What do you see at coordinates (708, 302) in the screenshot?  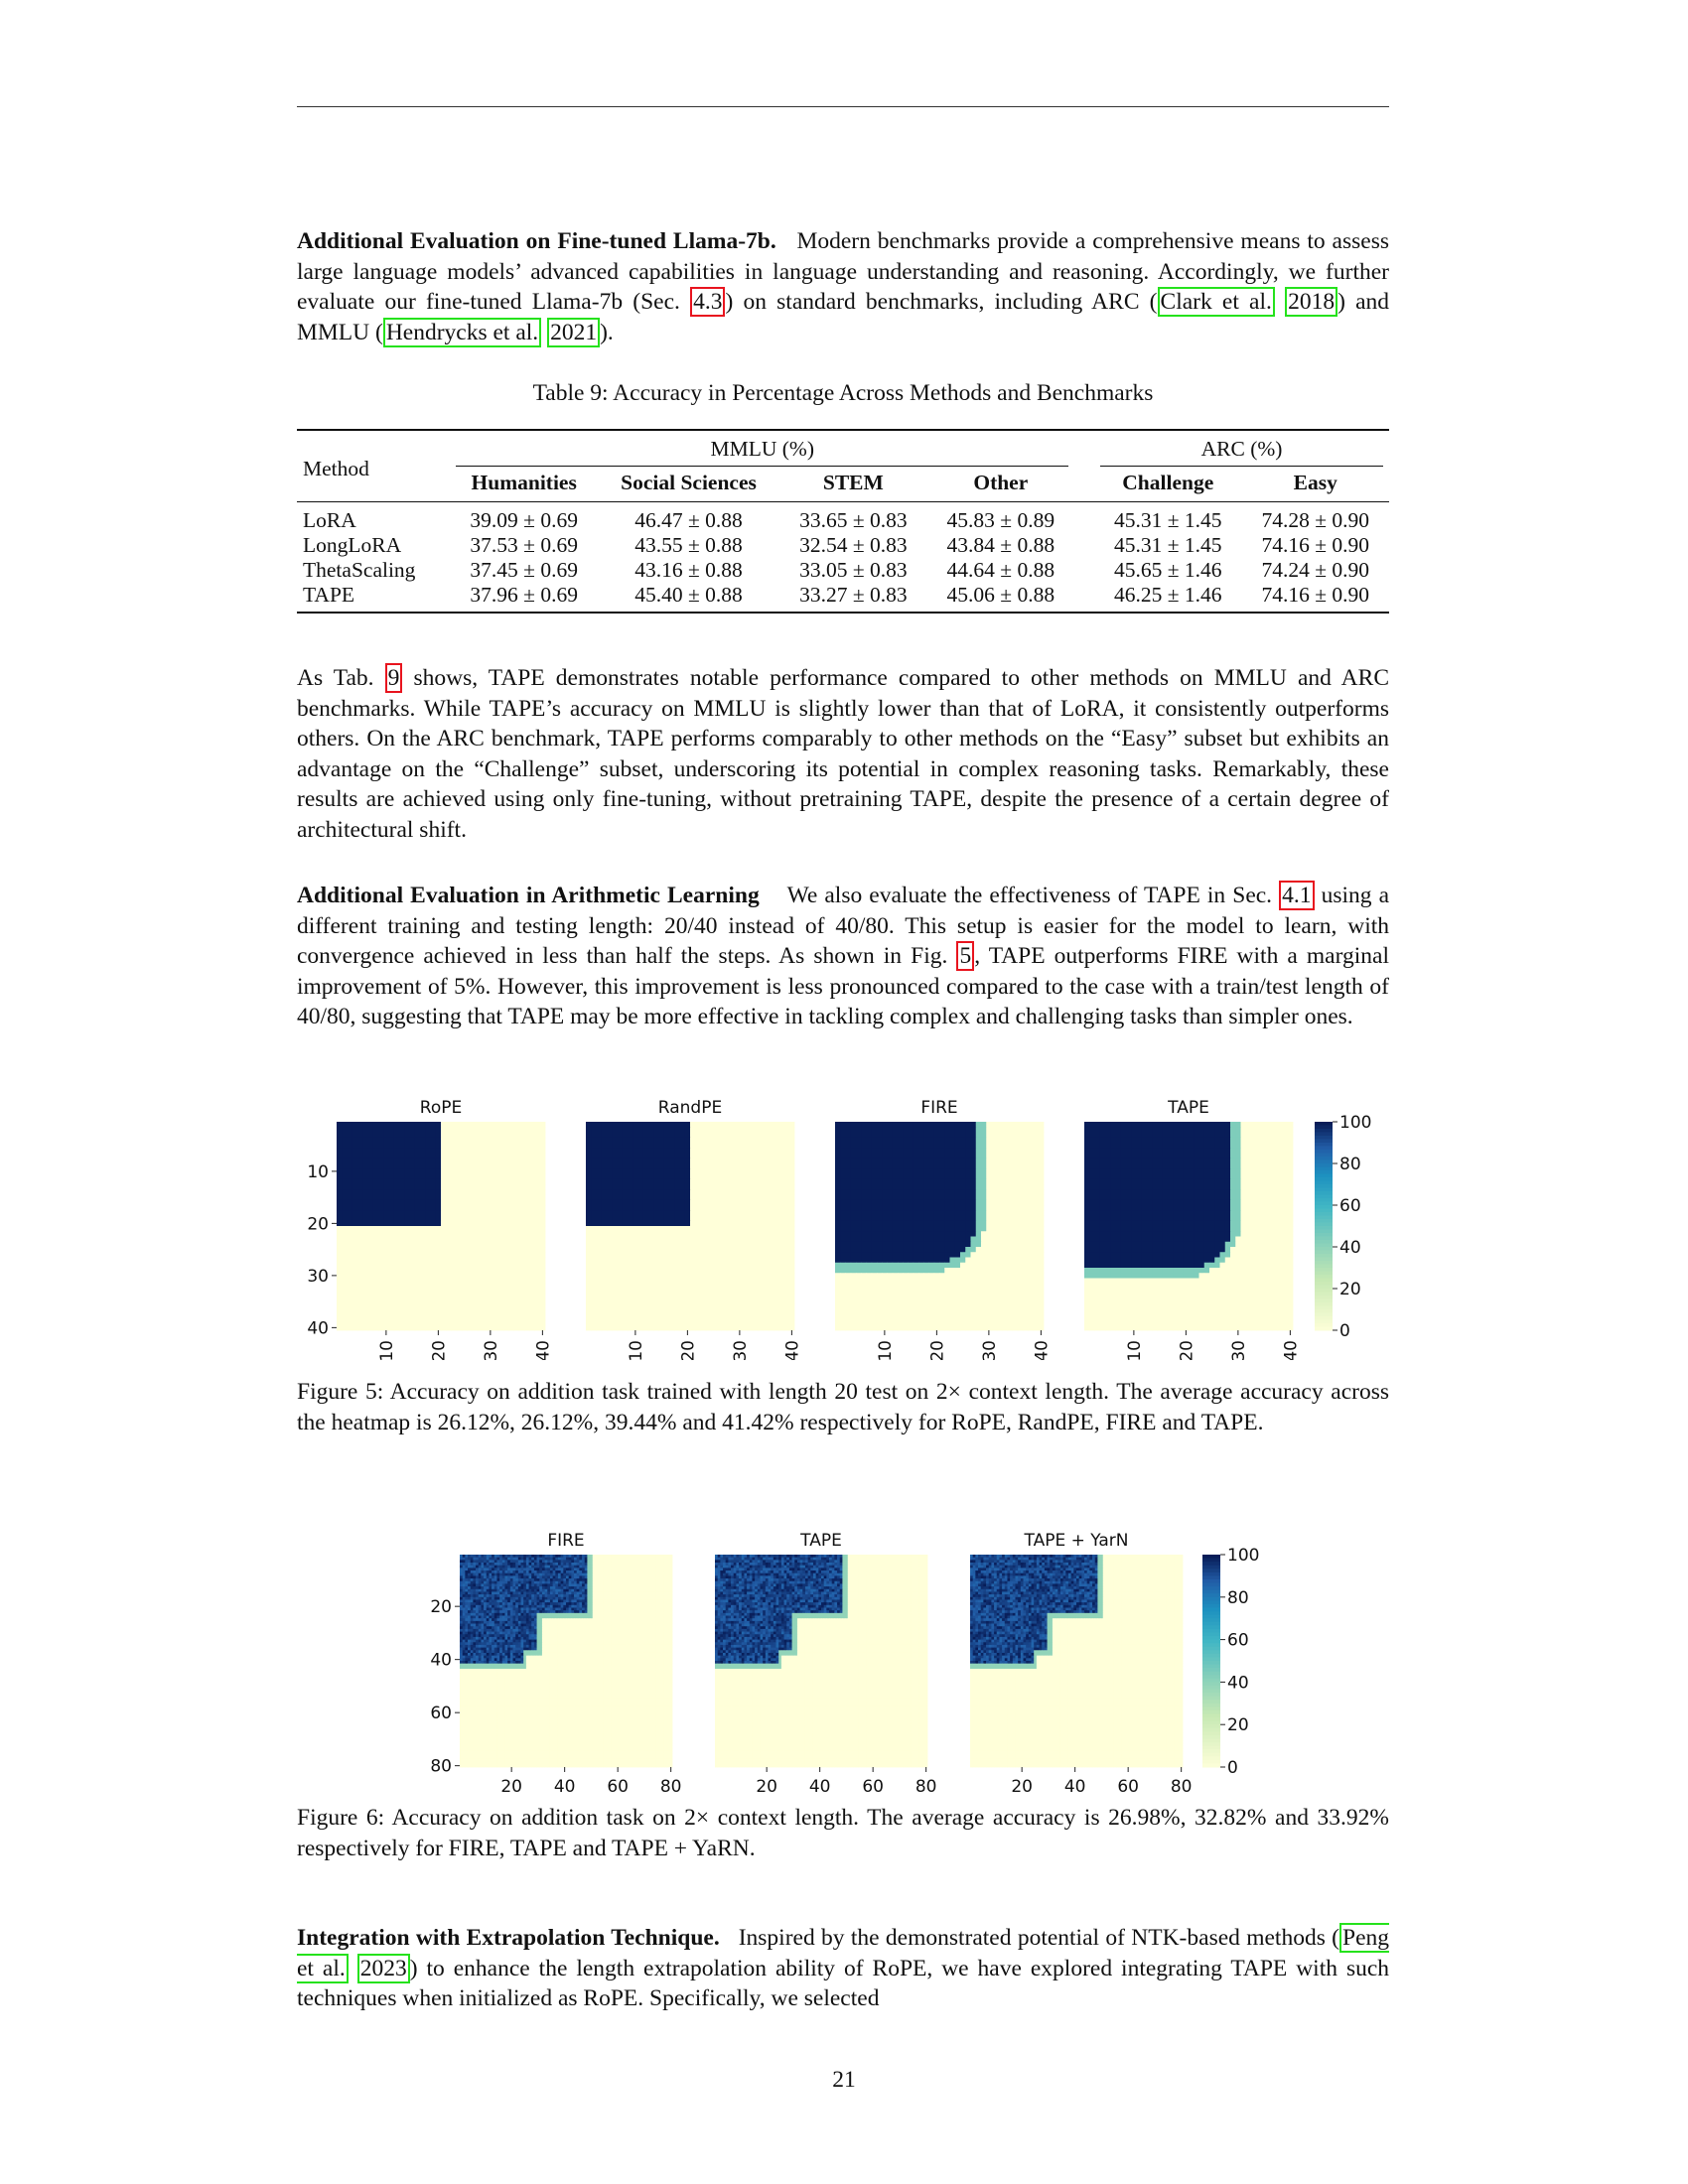 I see `section-link: 4.3` at bounding box center [708, 302].